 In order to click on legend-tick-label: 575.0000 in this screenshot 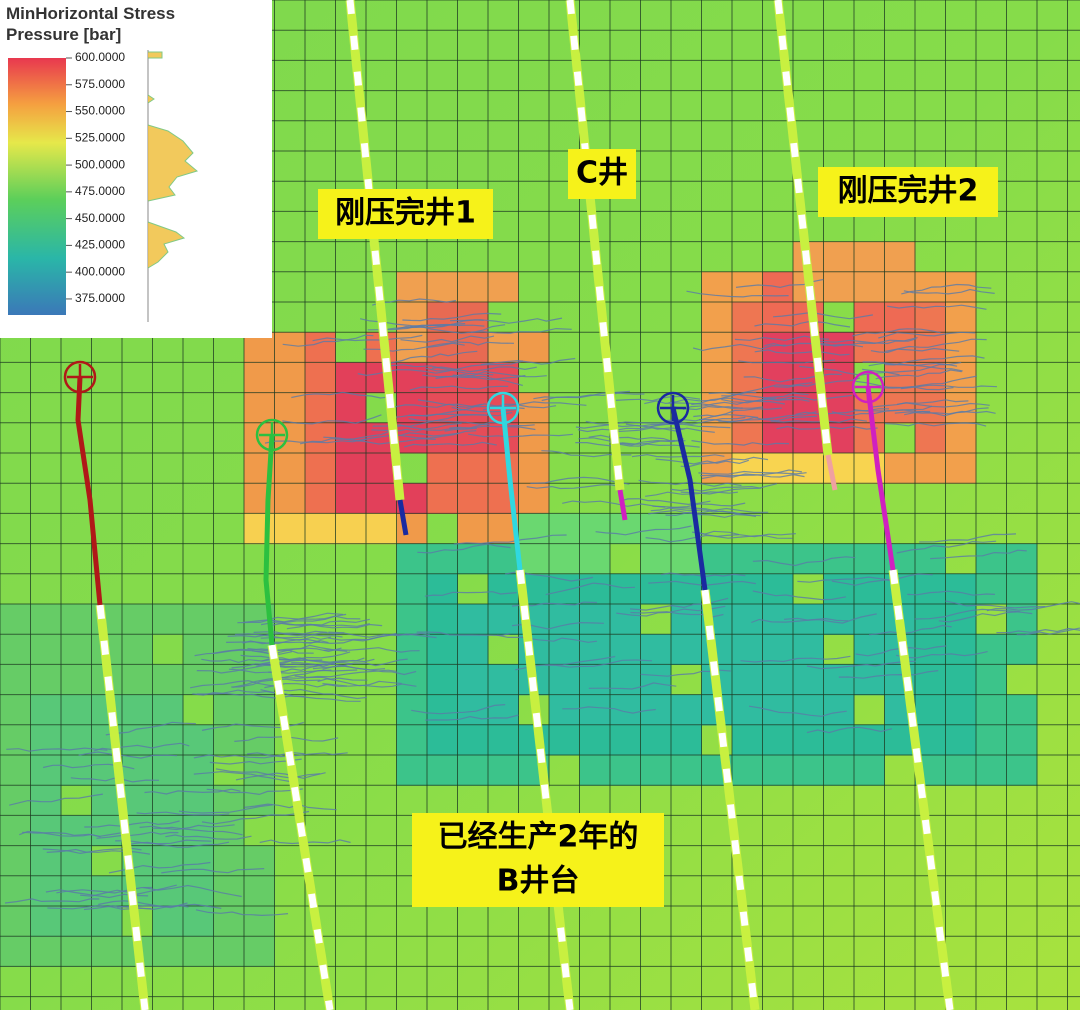, I will do `click(100, 84)`.